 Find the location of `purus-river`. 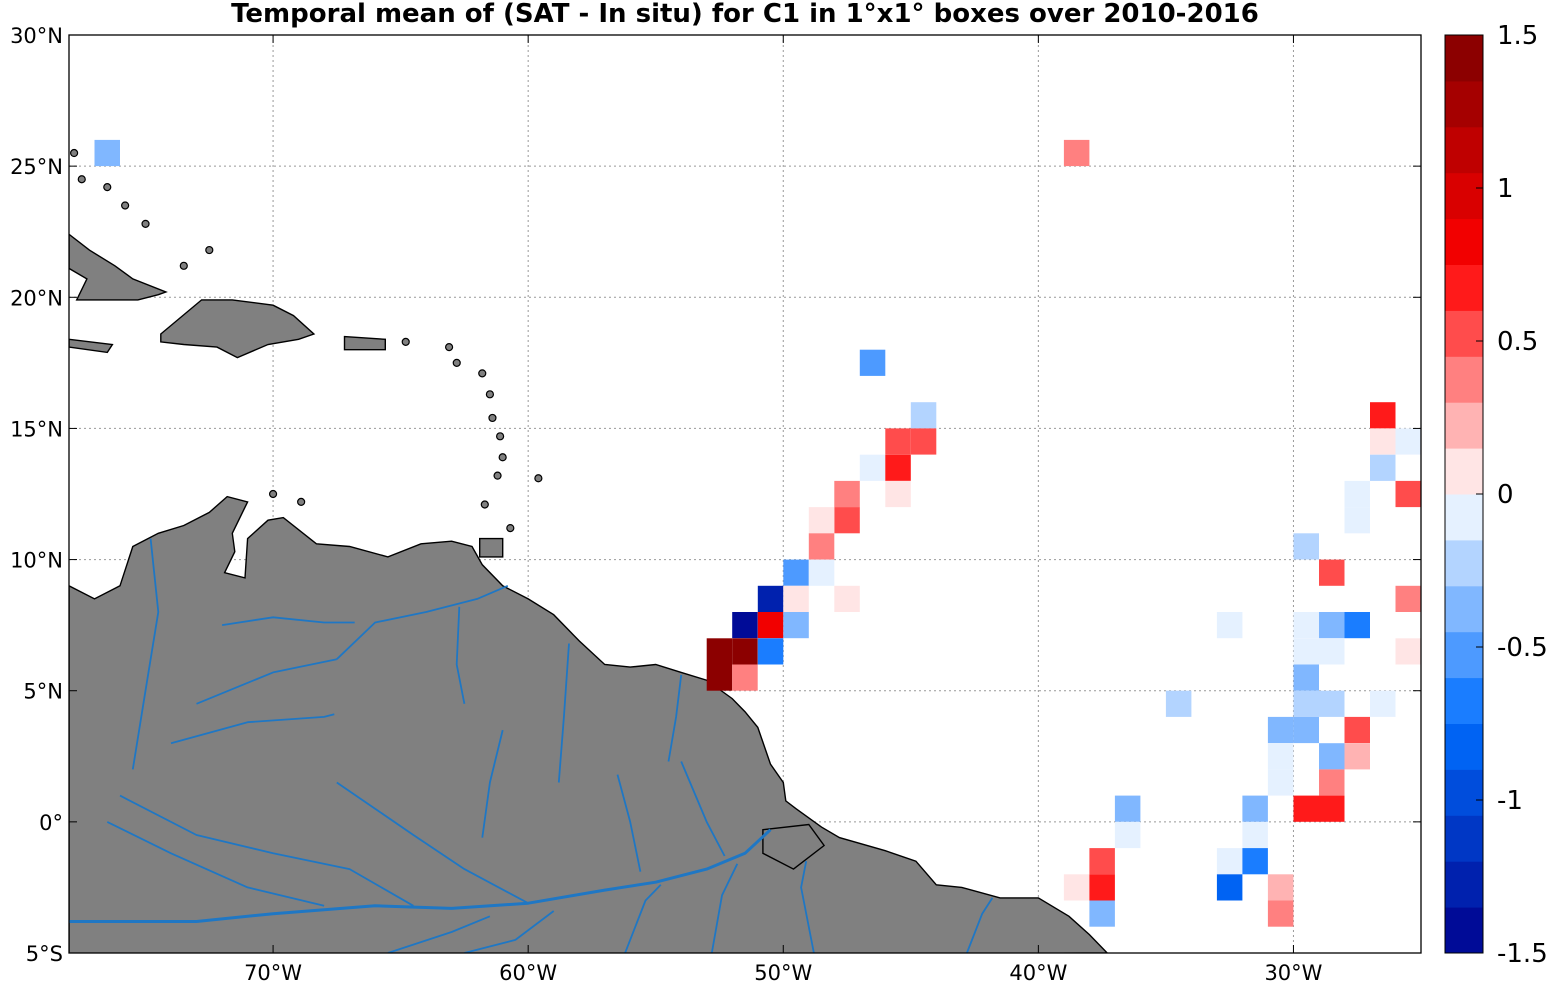

purus-river is located at coordinates (439, 934).